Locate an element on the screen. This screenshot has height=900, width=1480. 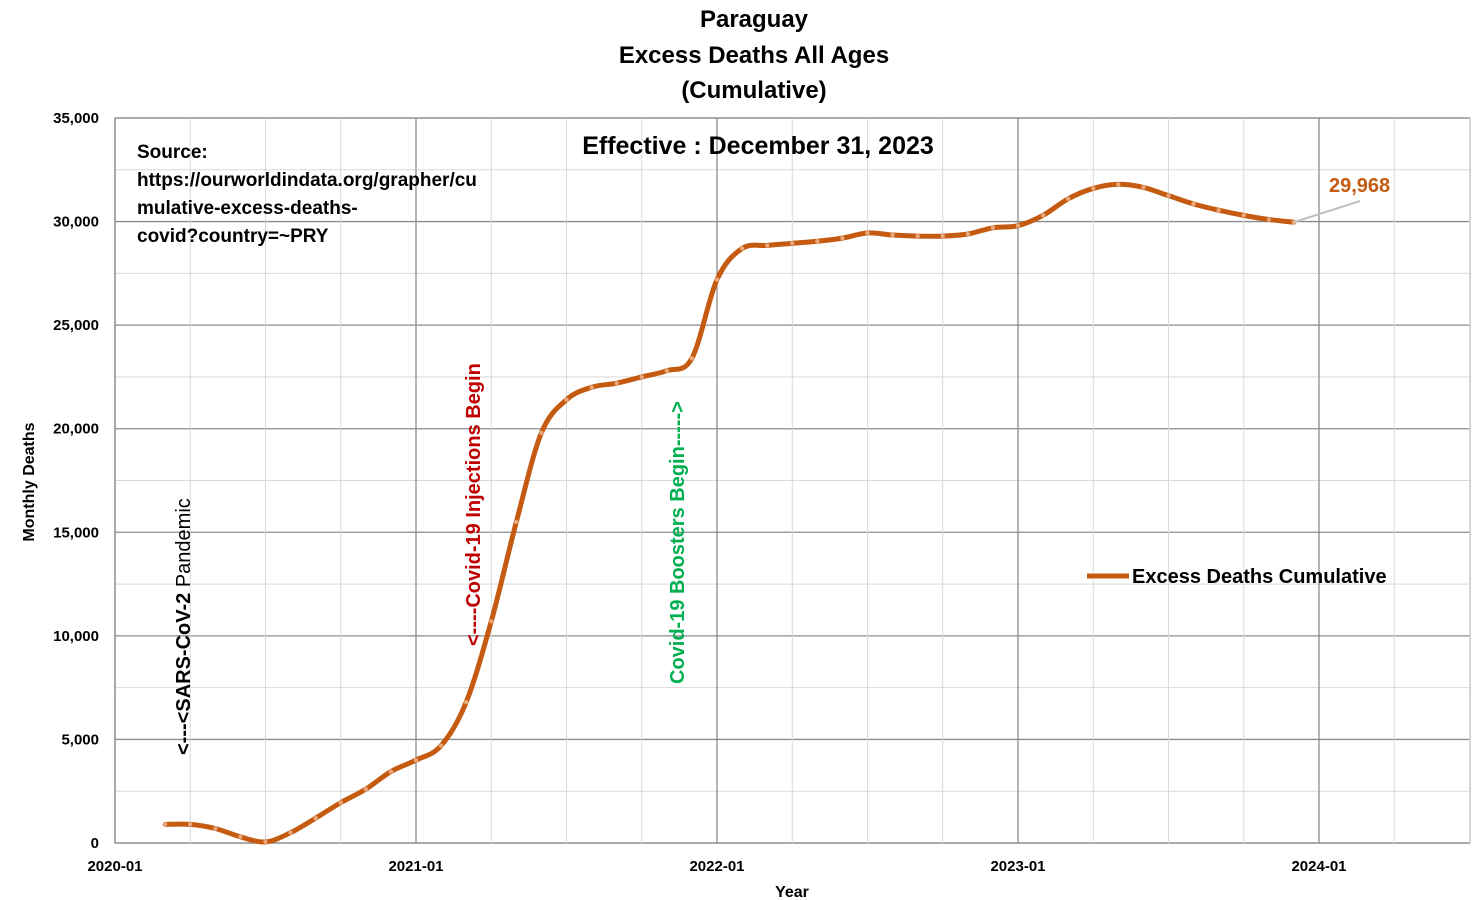
x-axis-ticks: 2020-01 2021-01 2022-01 2023-01 2024-01 is located at coordinates (716, 866).